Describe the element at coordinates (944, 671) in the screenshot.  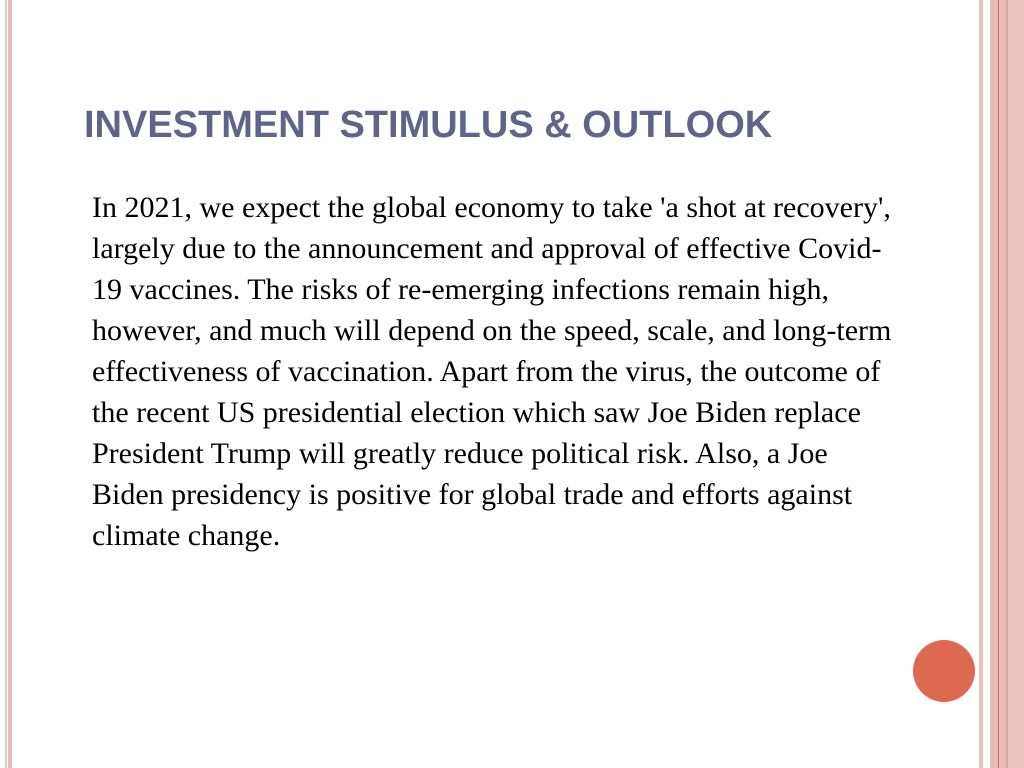
I see `decorative-circle` at that location.